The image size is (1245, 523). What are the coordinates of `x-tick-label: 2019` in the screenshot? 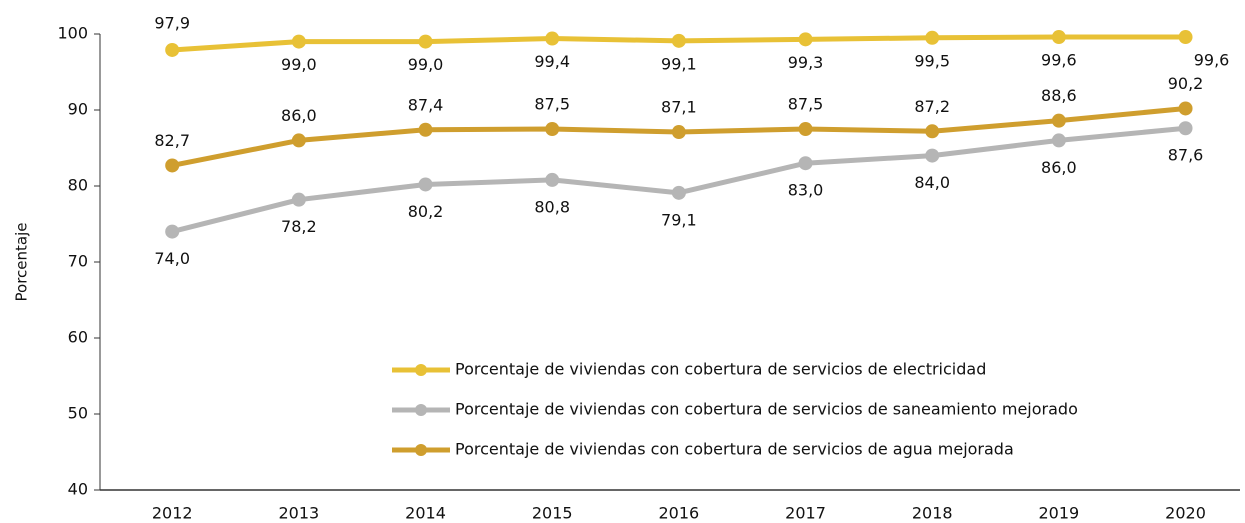 It's located at (1059, 513).